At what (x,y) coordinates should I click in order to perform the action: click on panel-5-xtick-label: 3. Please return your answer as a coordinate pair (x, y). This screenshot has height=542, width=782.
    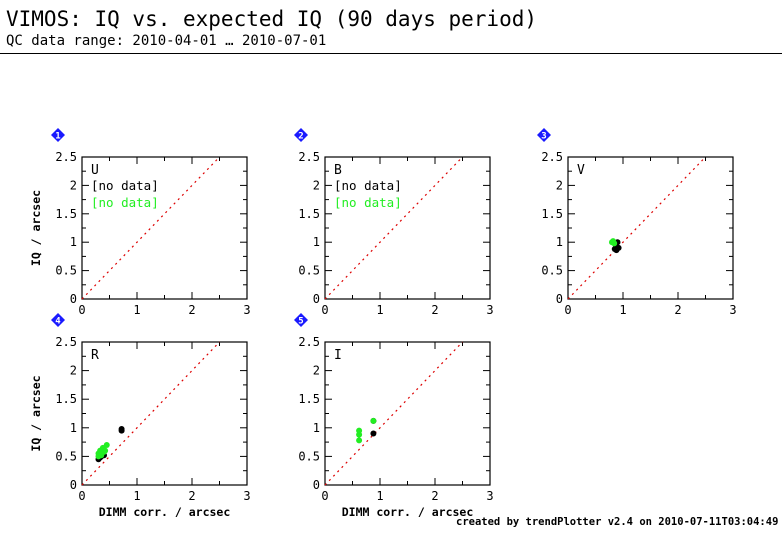
    Looking at the image, I should click on (489, 496).